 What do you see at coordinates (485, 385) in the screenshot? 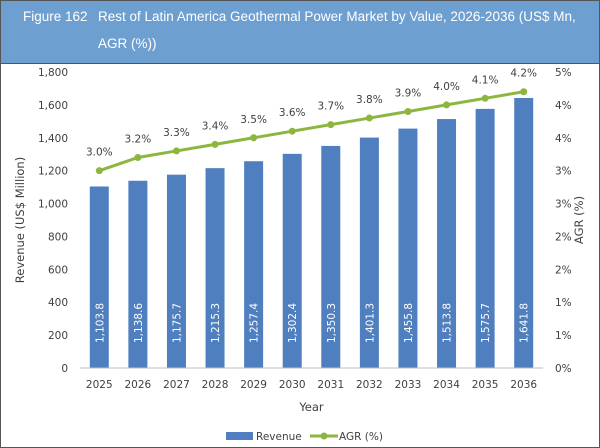
I see `x-tick-label: 2035` at bounding box center [485, 385].